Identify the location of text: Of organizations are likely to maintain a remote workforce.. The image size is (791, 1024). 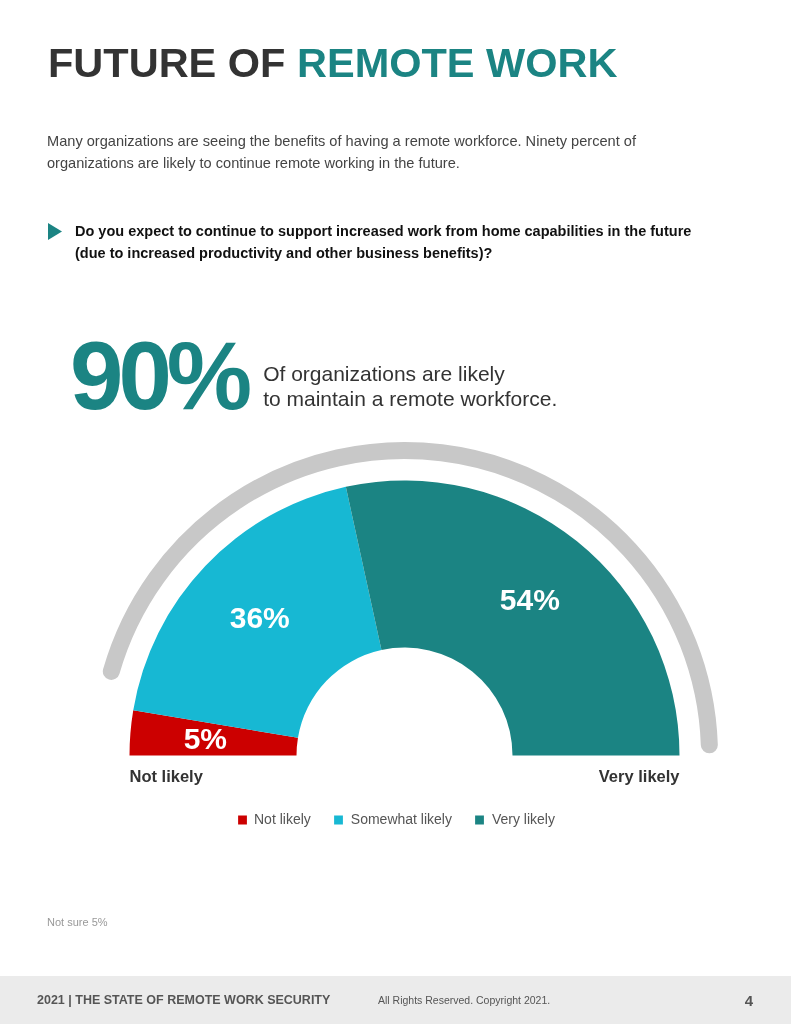
(410, 386).